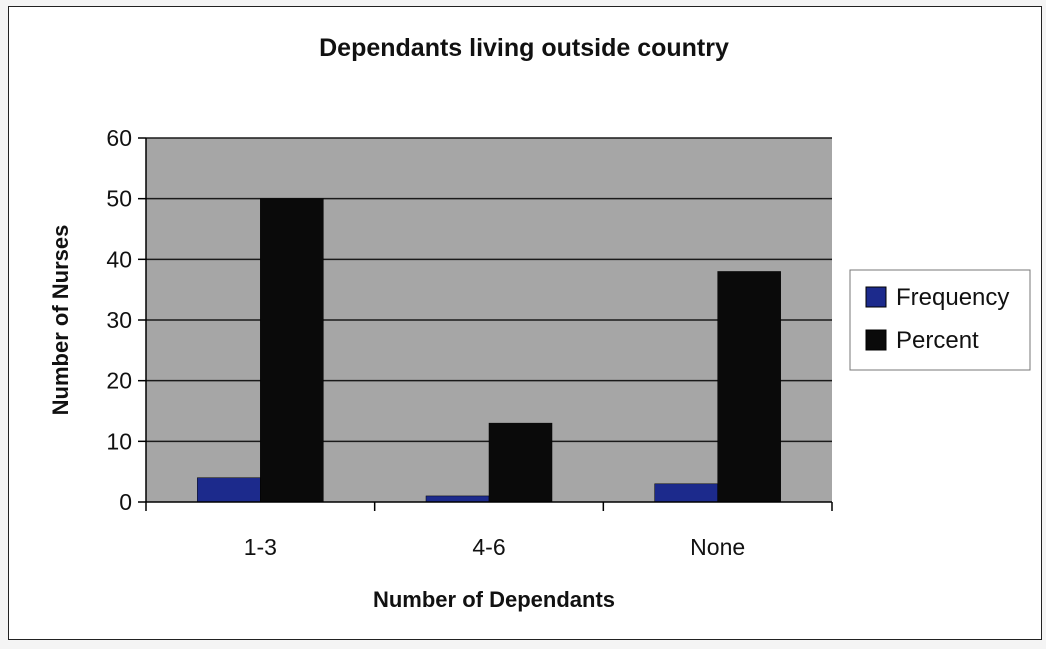 The image size is (1046, 649). I want to click on bar-frequency-none, so click(686, 493).